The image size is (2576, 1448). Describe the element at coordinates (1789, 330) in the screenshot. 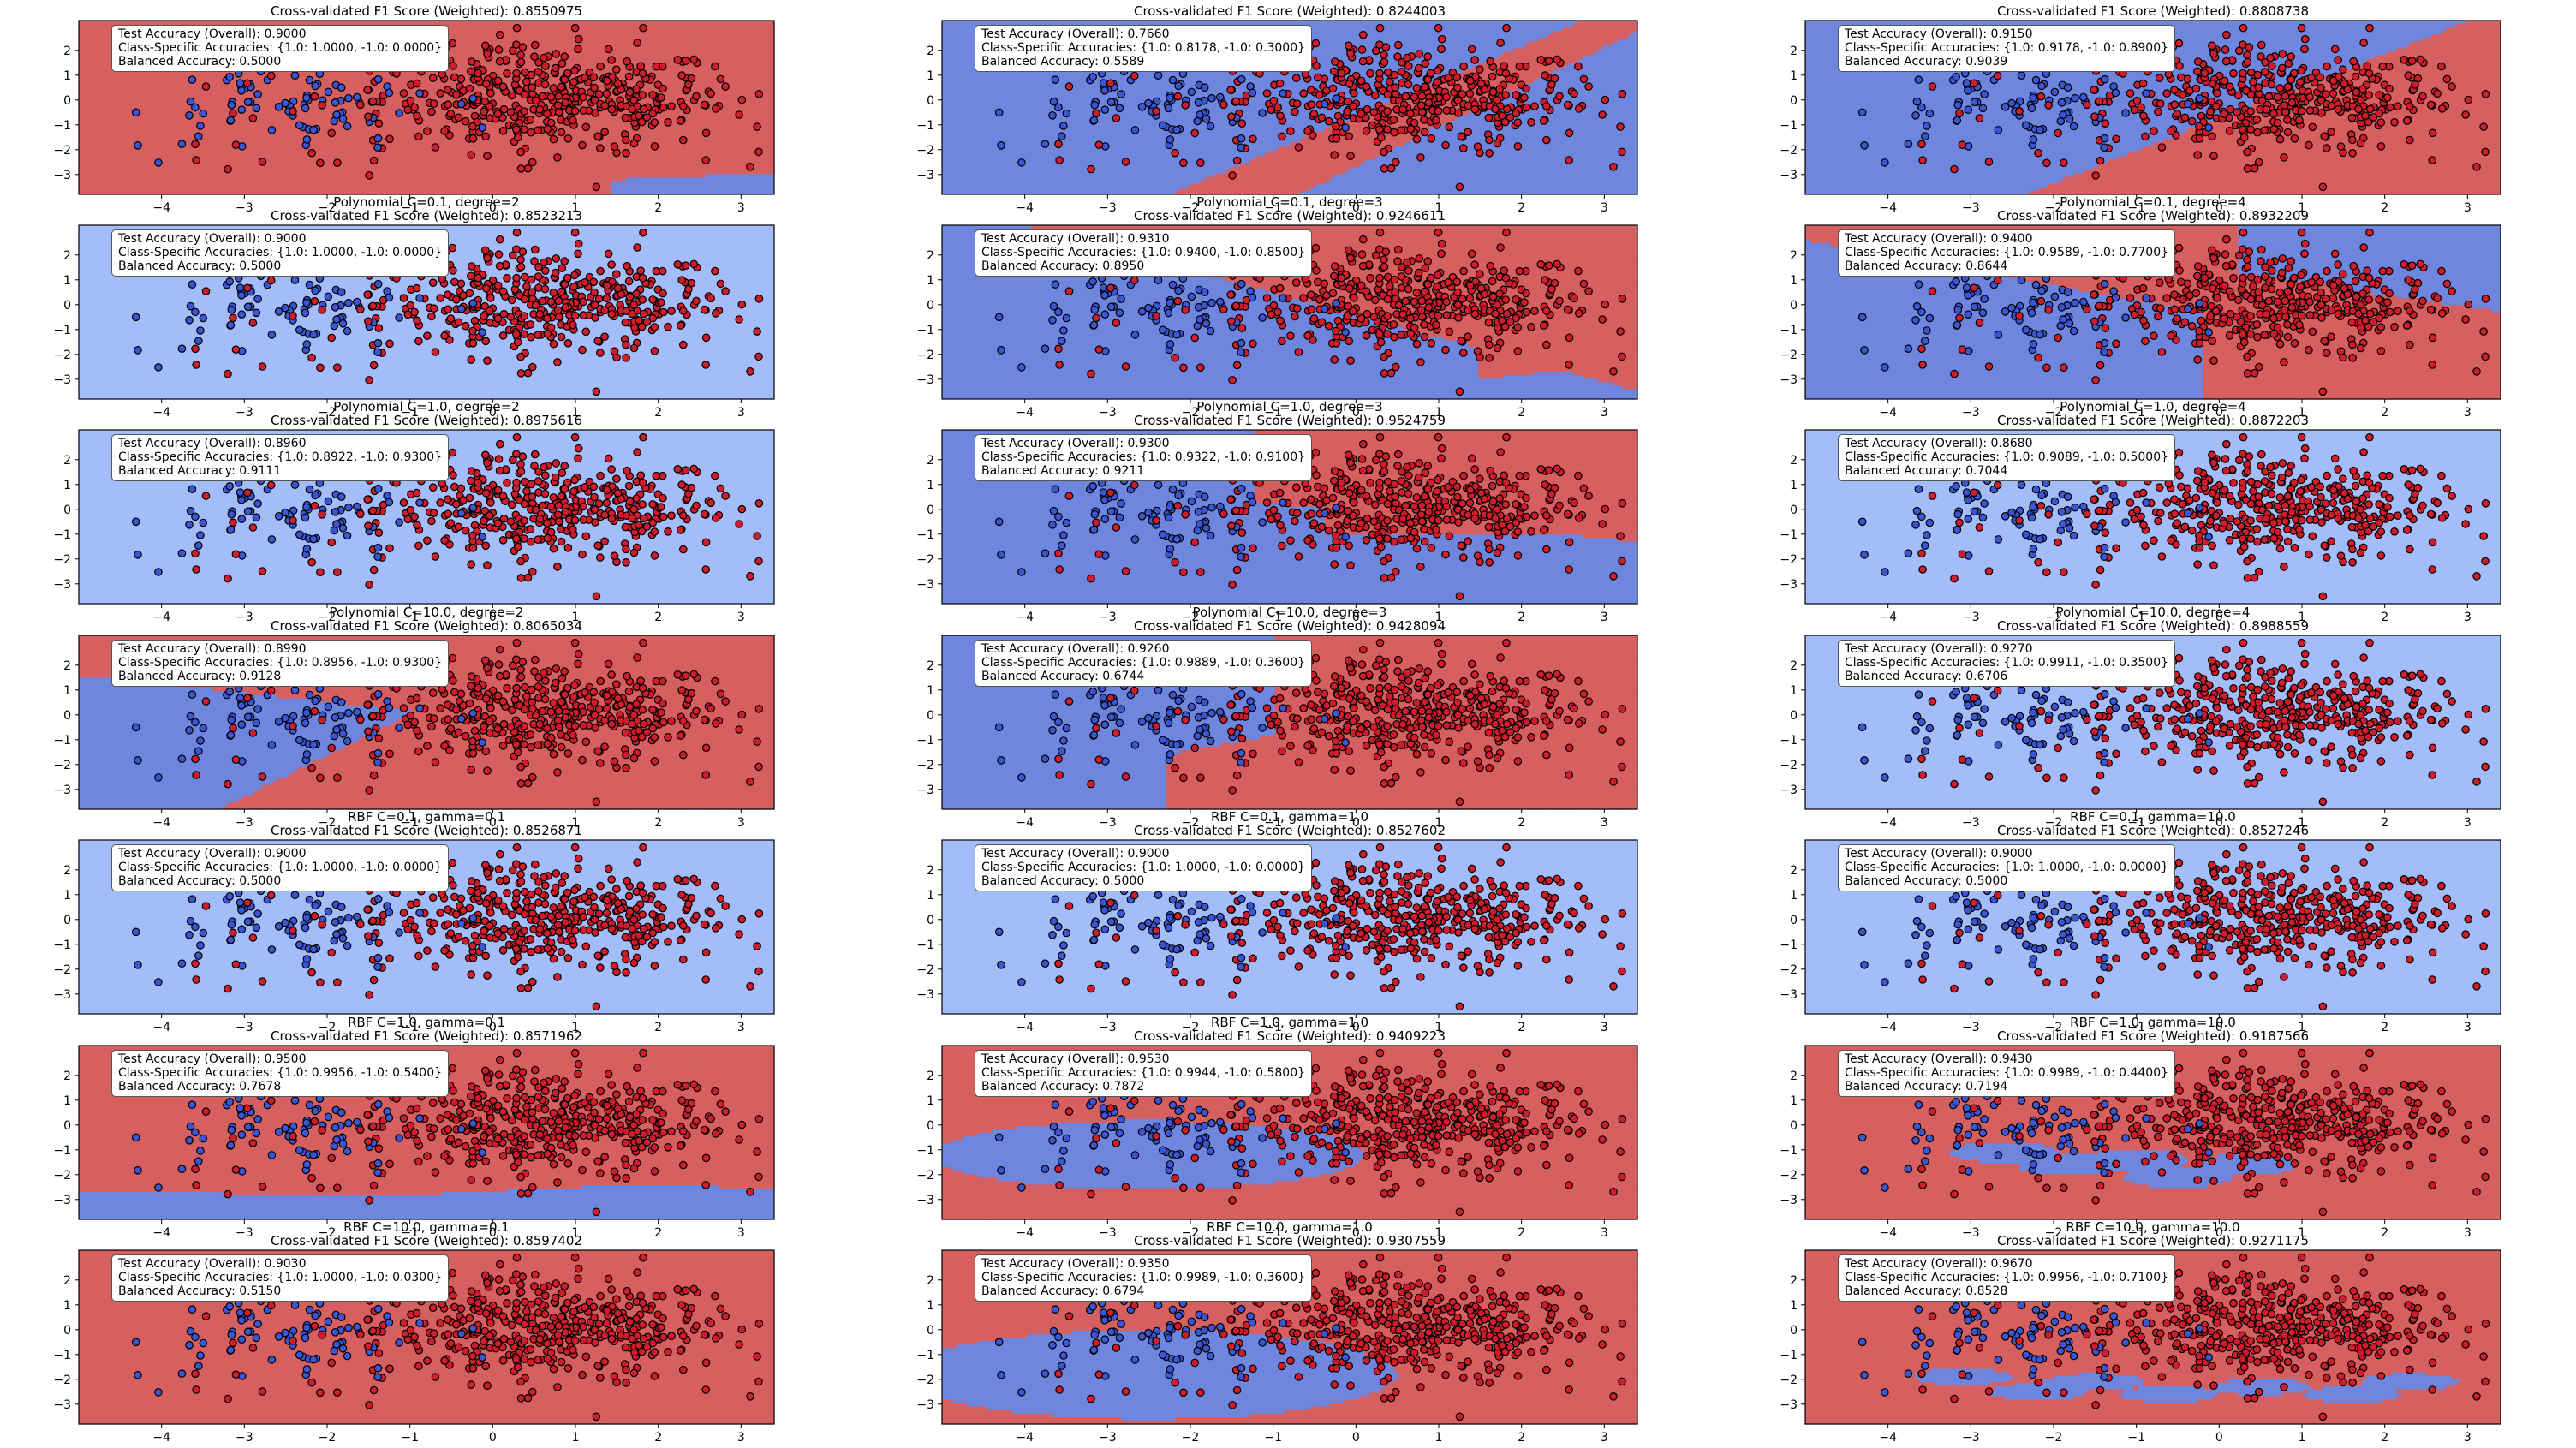

I see `y-tick-label: −1` at that location.